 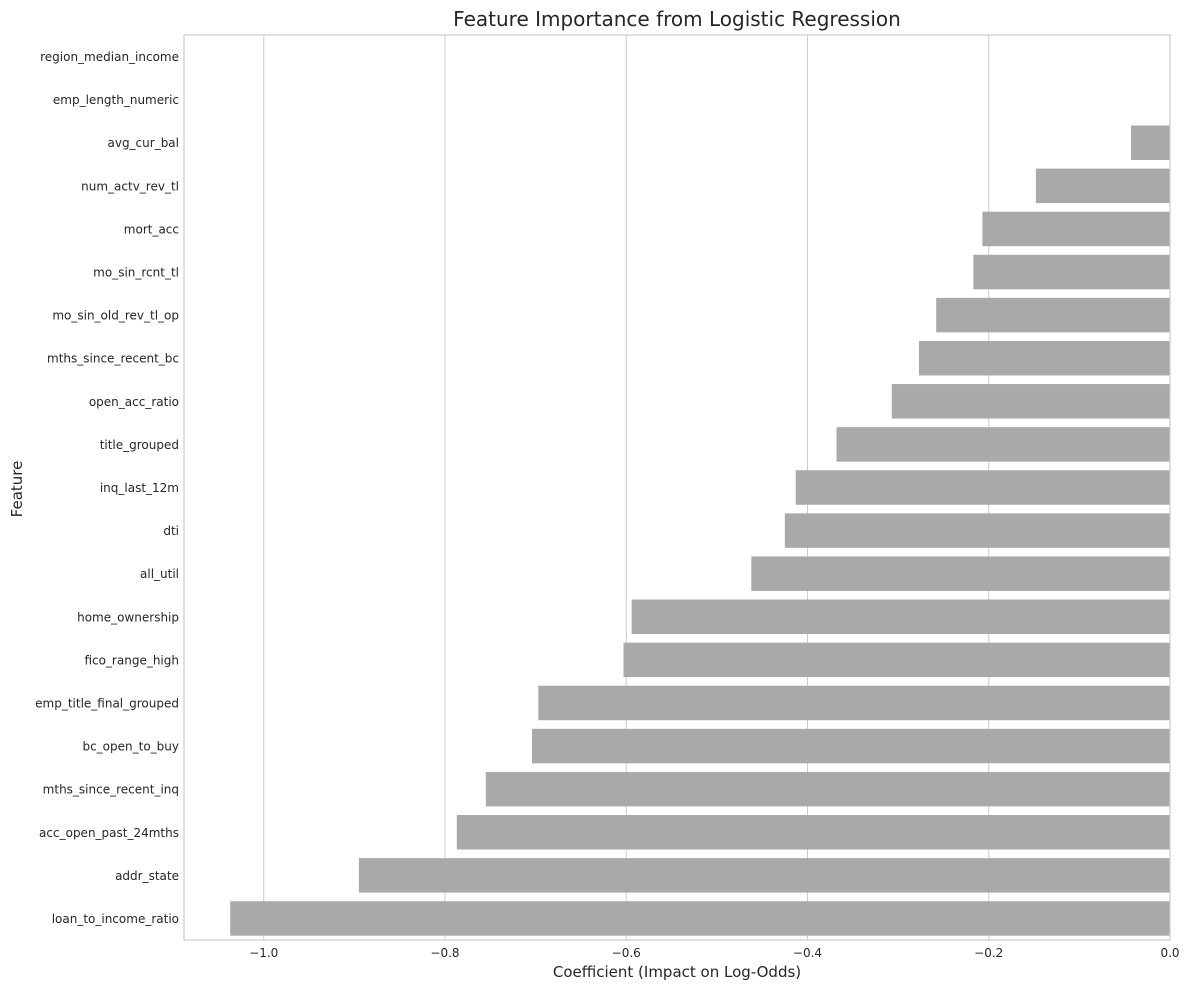 What do you see at coordinates (115, 316) in the screenshot?
I see `y-tick-label: mo_sin_old_rev_tl_op` at bounding box center [115, 316].